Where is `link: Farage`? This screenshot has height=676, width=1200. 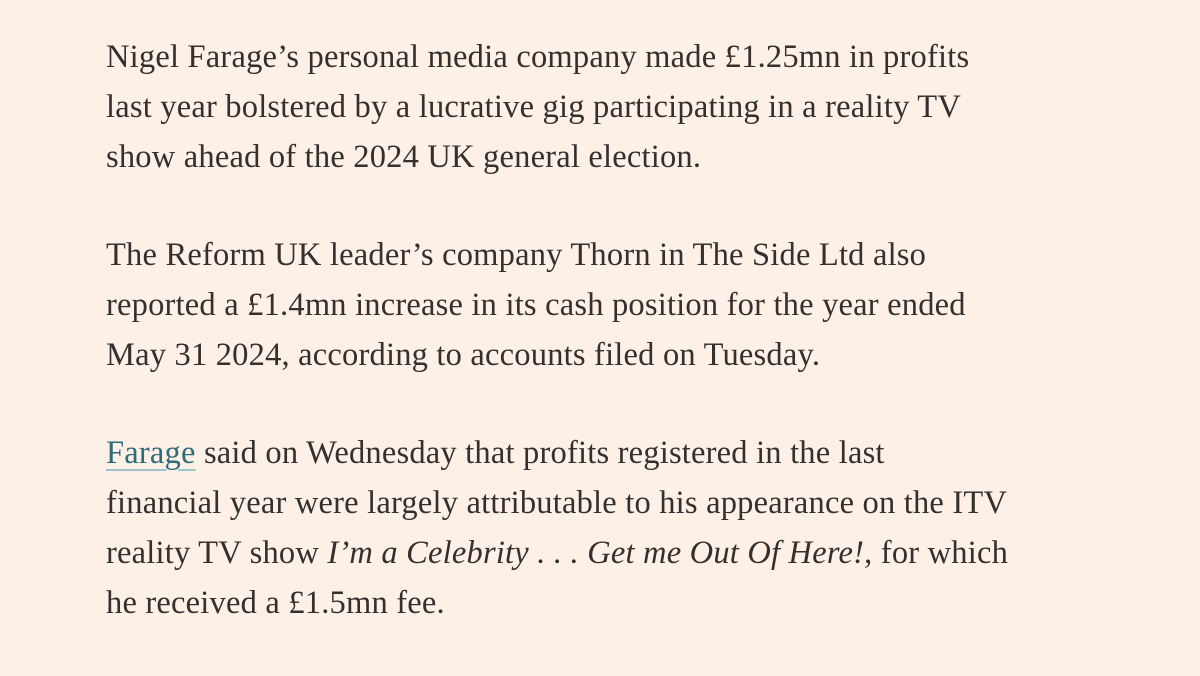 link: Farage is located at coordinates (151, 453).